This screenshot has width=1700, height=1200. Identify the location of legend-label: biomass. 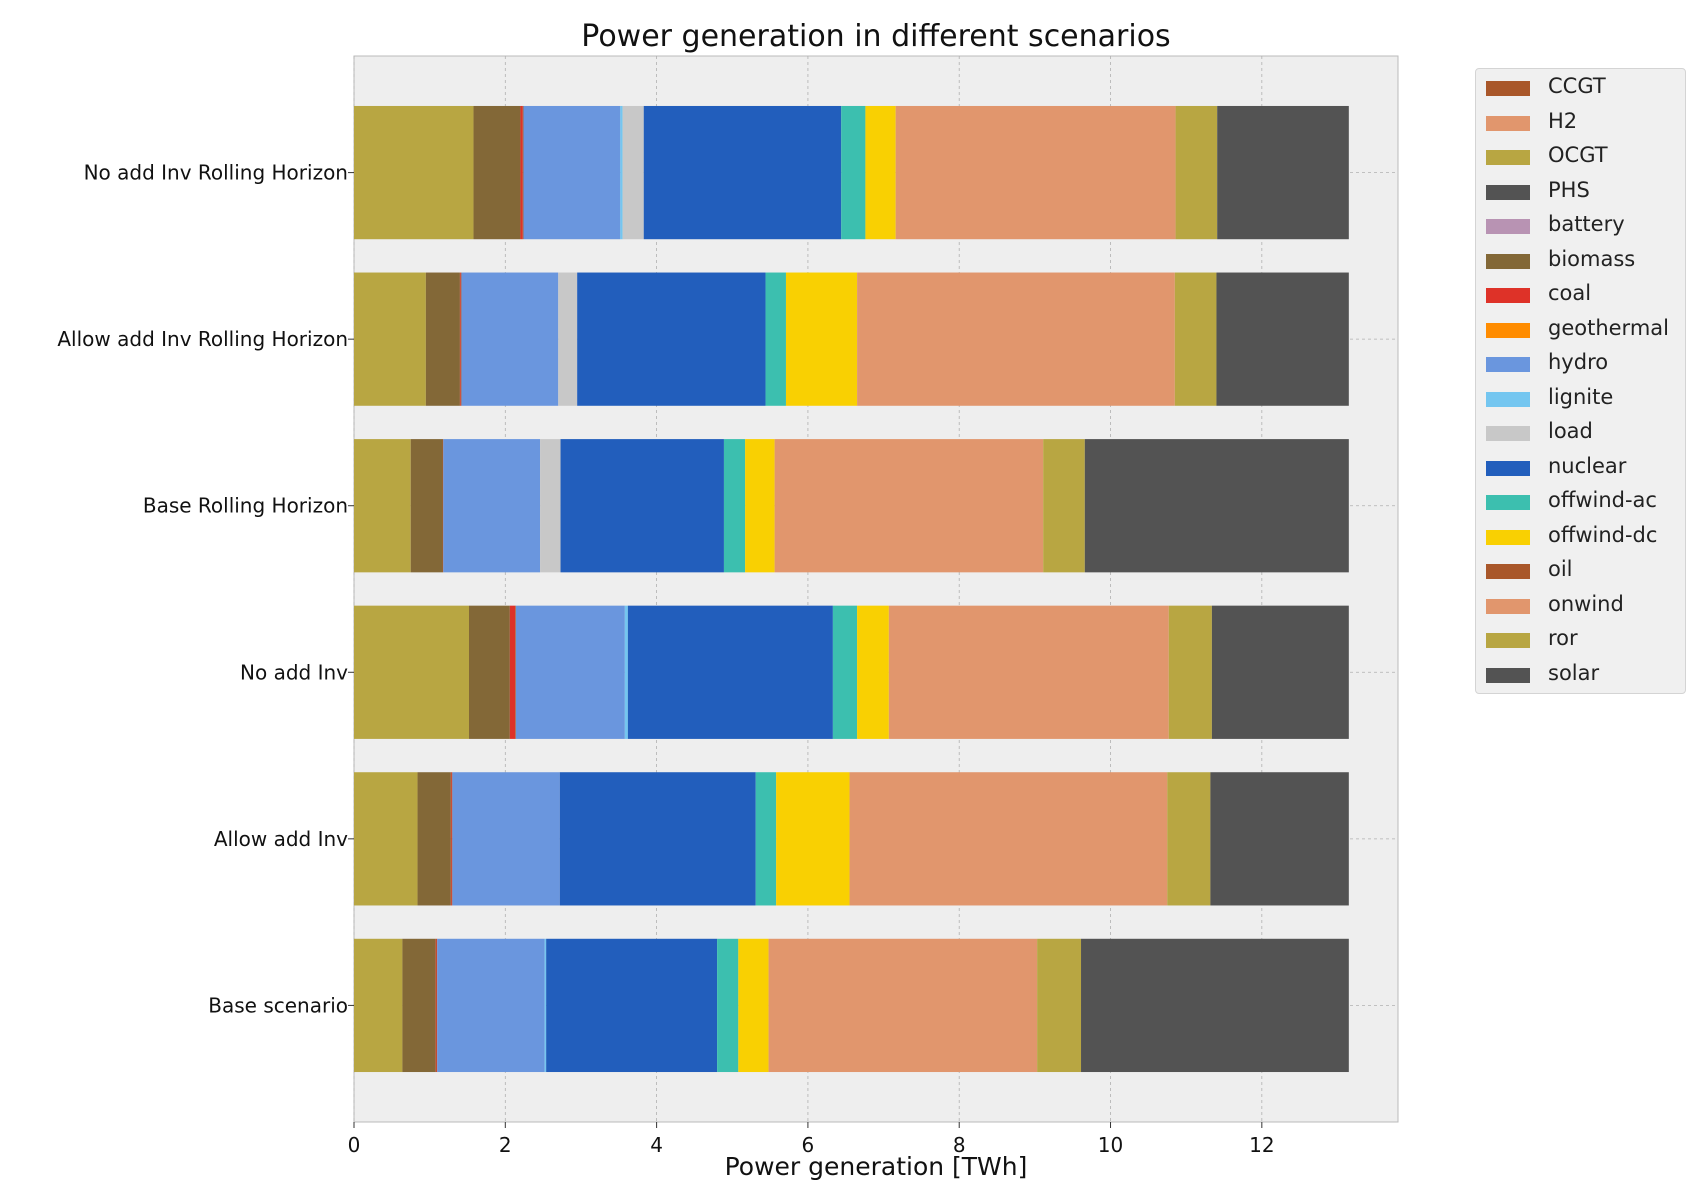
(1592, 258).